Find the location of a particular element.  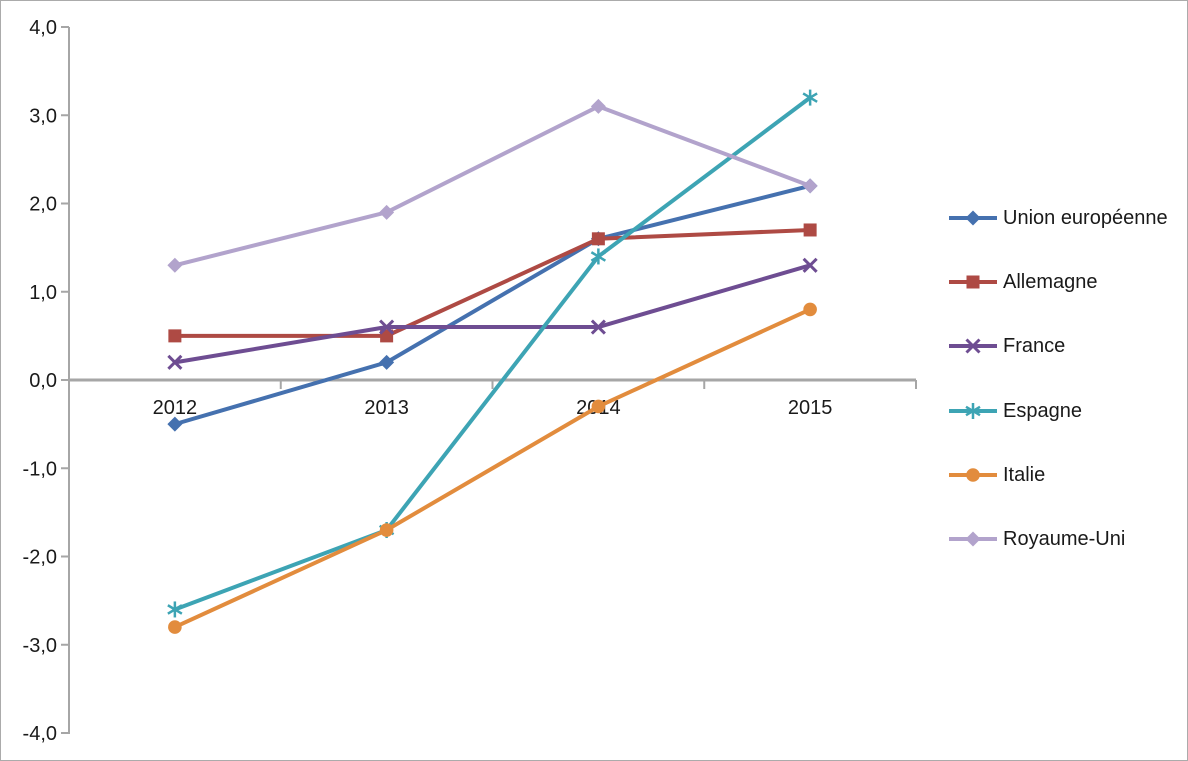

y-axis-label: -3,0 is located at coordinates (40, 646).